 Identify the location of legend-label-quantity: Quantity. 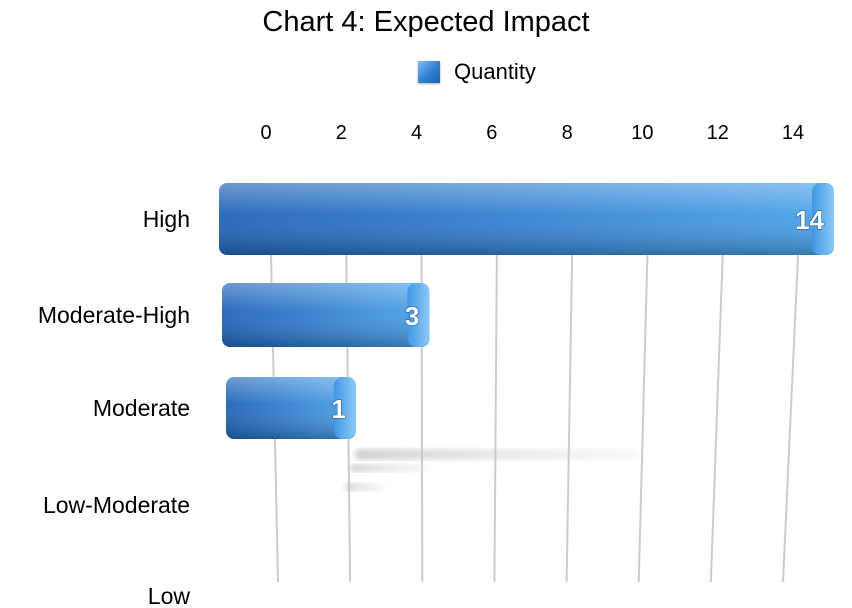
(495, 71).